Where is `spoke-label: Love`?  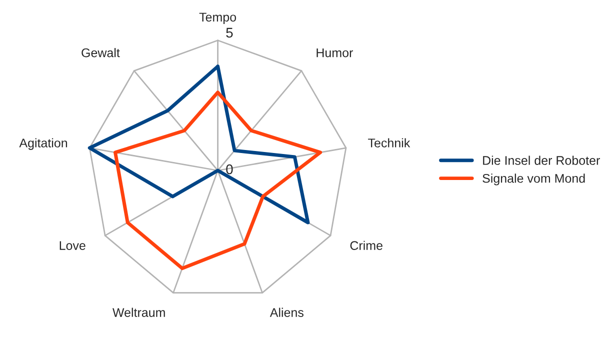
spoke-label: Love is located at coordinates (73, 245).